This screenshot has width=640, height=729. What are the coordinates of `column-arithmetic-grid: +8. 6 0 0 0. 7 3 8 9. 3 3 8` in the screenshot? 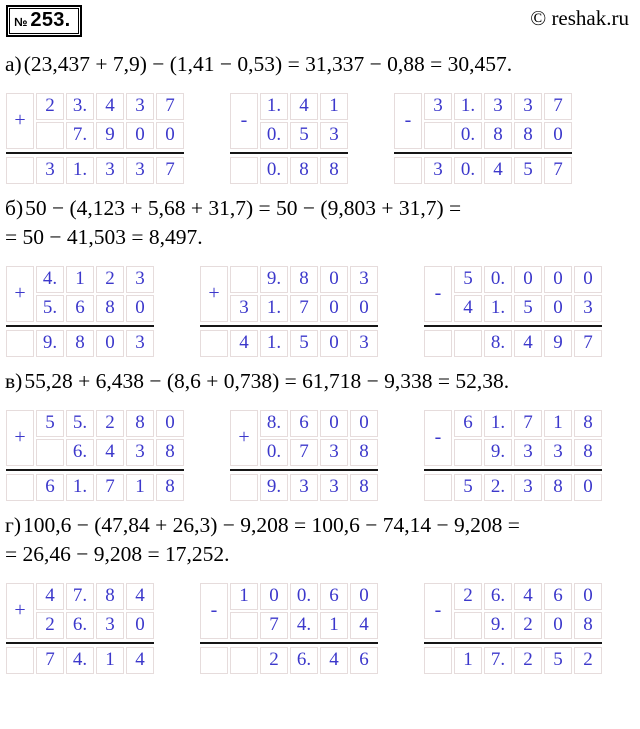 It's located at (304, 455).